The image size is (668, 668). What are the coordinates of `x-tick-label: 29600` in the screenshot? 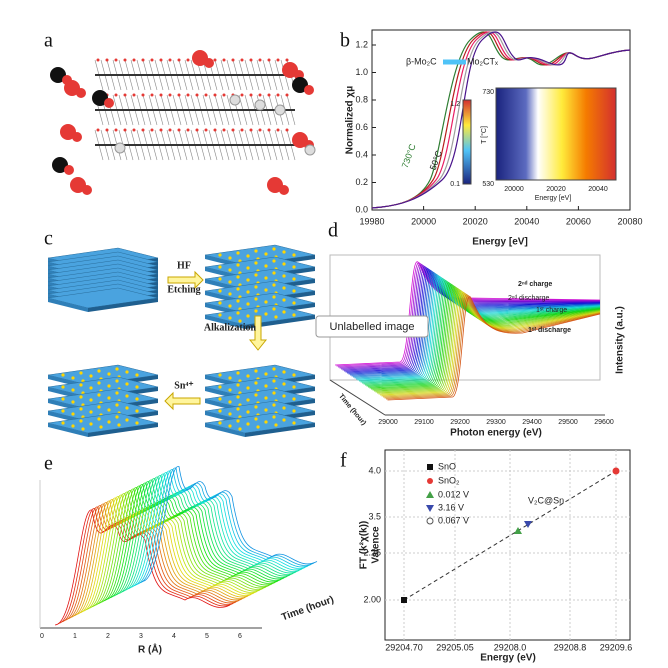 It's located at (604, 422).